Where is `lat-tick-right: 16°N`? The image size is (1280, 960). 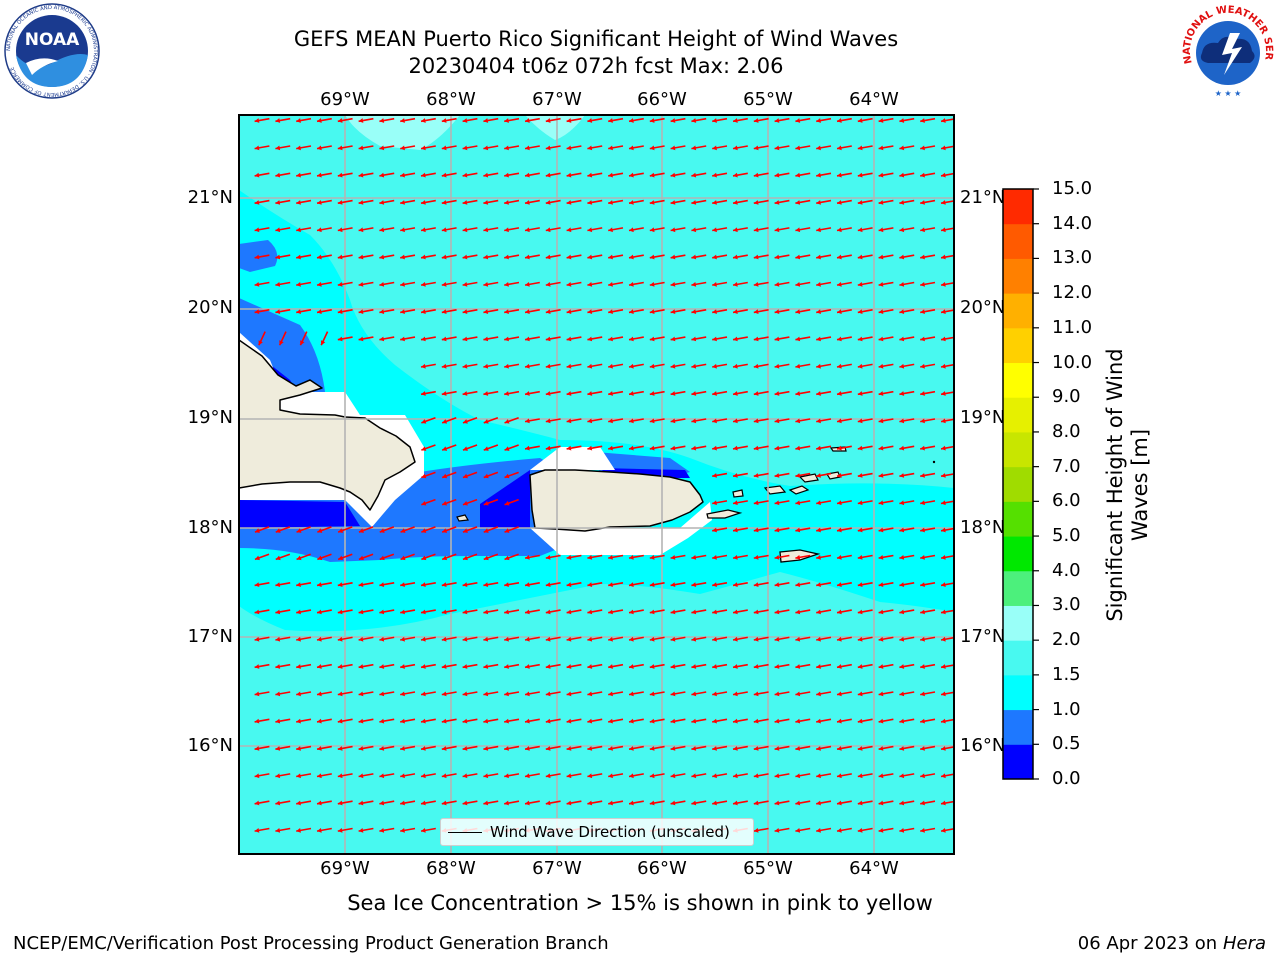 lat-tick-right: 16°N is located at coordinates (983, 745).